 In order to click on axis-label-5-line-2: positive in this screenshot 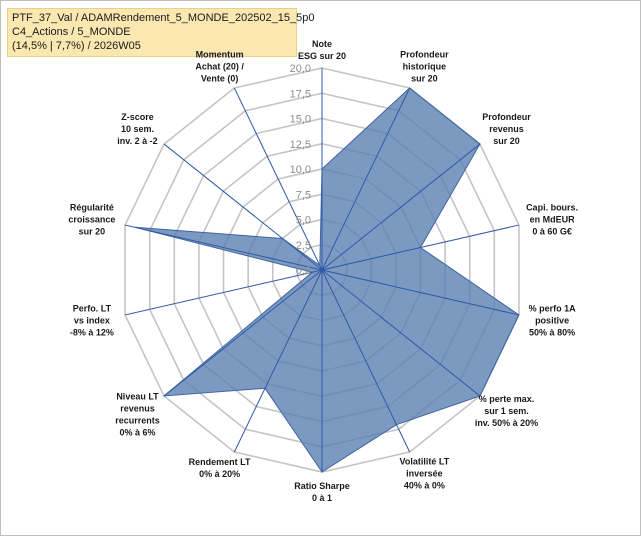, I will do `click(552, 320)`.